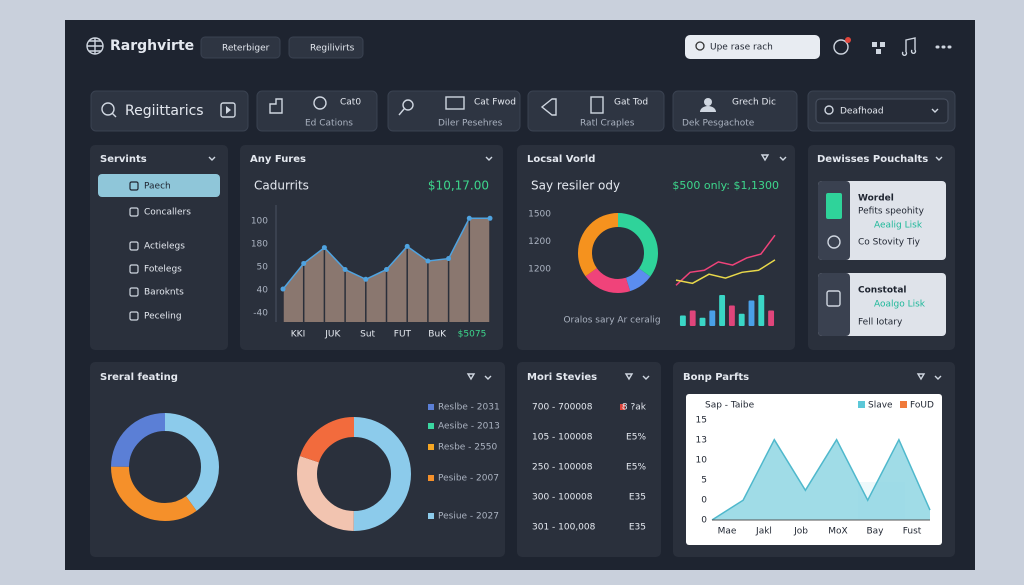 The width and height of the screenshot is (1024, 585). I want to click on legend-label: Slave, so click(880, 406).